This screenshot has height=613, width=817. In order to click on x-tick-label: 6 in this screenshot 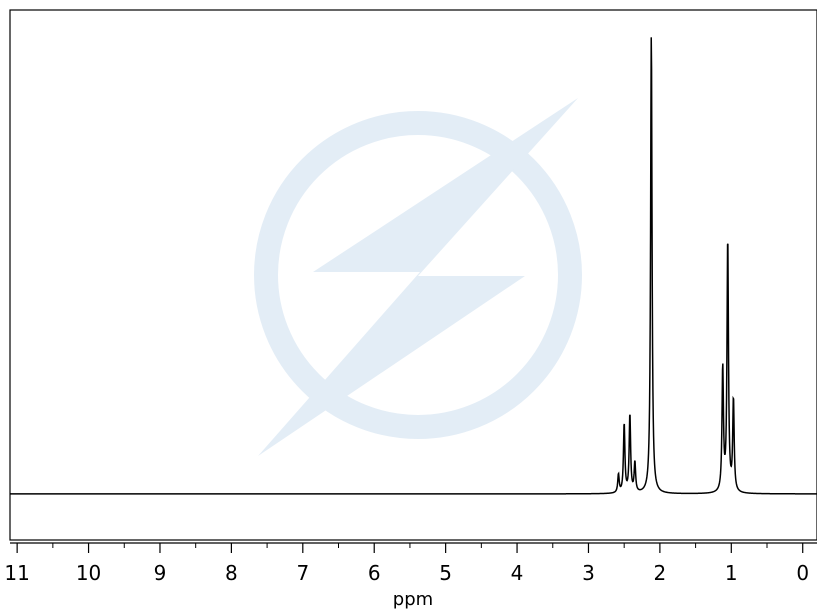, I will do `click(374, 573)`.